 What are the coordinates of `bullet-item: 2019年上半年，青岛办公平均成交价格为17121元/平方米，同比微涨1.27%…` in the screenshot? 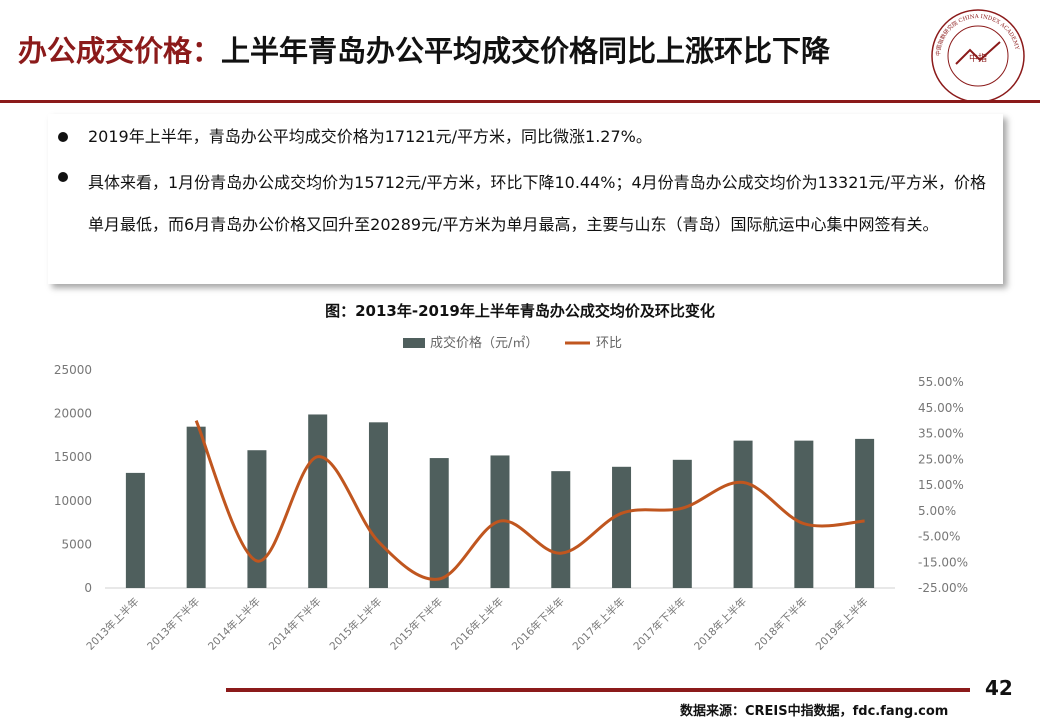 It's located at (525, 137).